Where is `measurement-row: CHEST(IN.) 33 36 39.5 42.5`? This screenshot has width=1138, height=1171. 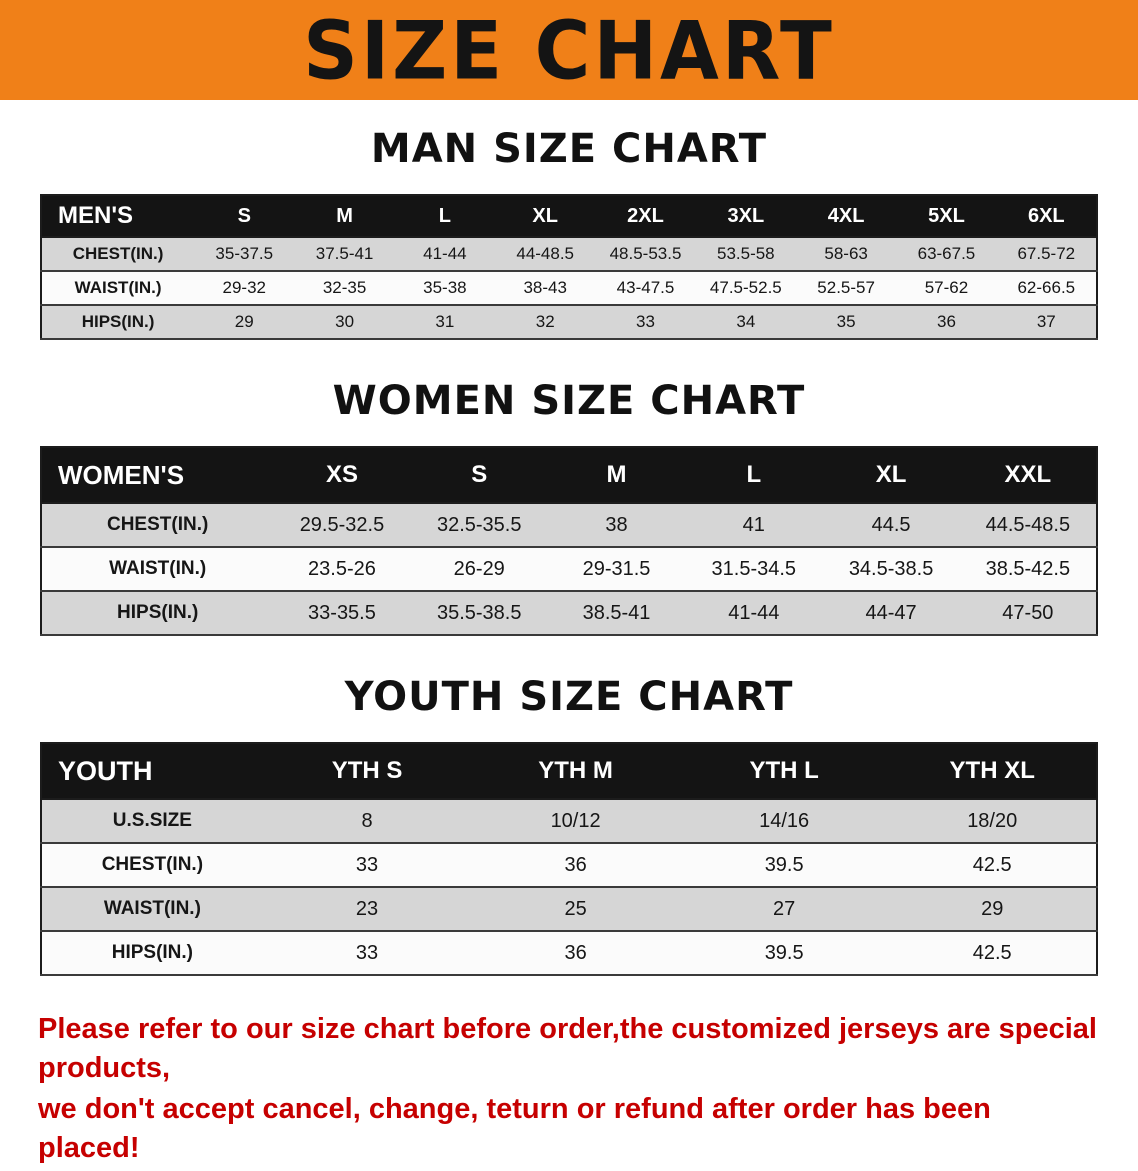 measurement-row: CHEST(IN.) 33 36 39.5 42.5 is located at coordinates (569, 865).